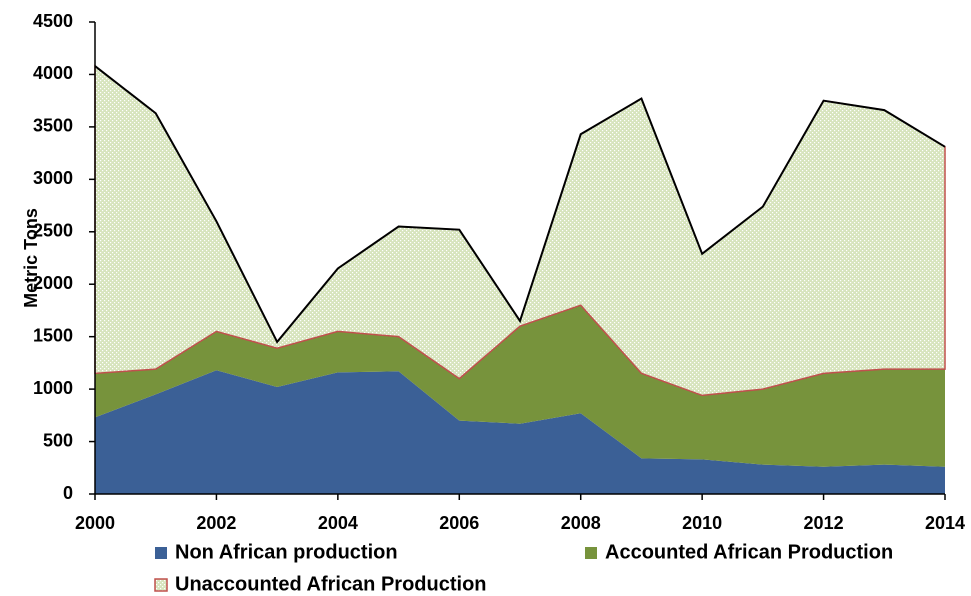 This screenshot has height=596, width=971. What do you see at coordinates (53, 126) in the screenshot?
I see `y-tick-label: 3500` at bounding box center [53, 126].